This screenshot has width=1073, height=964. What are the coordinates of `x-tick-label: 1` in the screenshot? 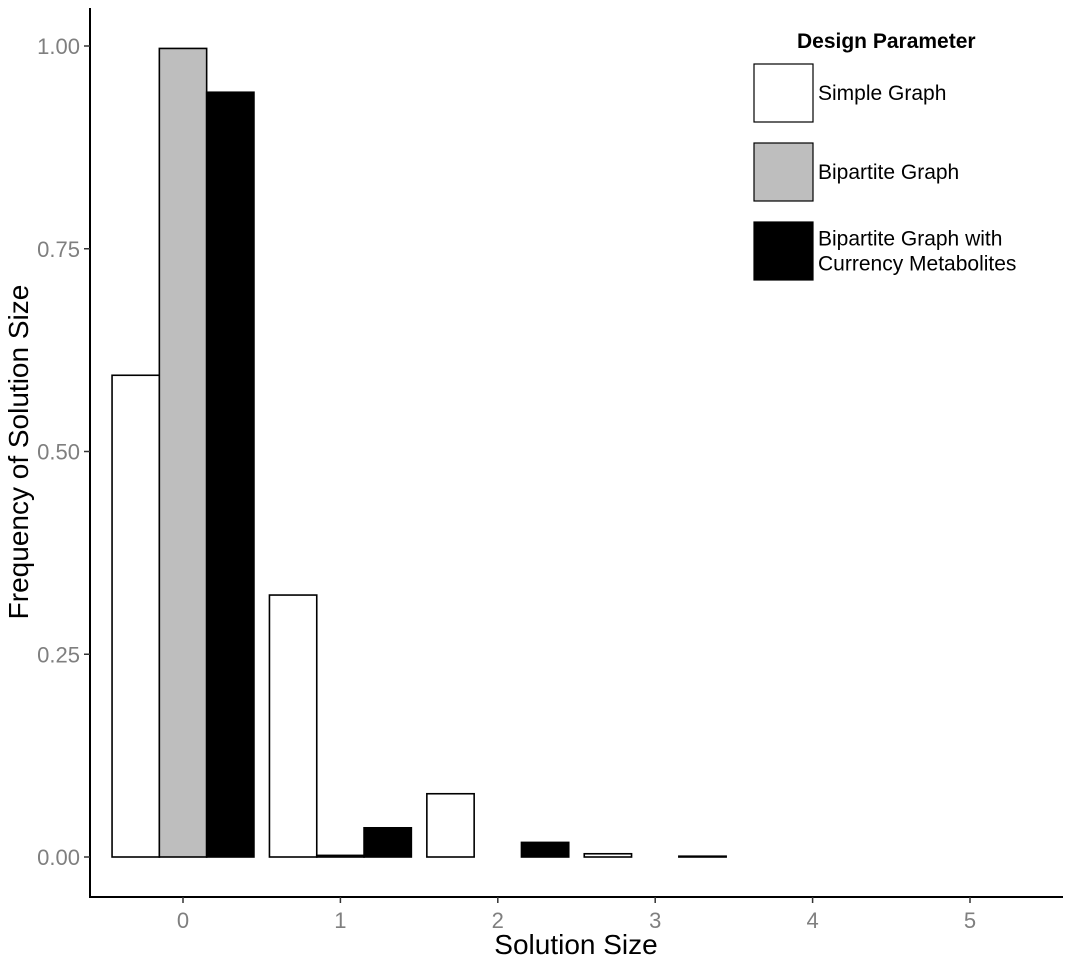 It's located at (340, 920).